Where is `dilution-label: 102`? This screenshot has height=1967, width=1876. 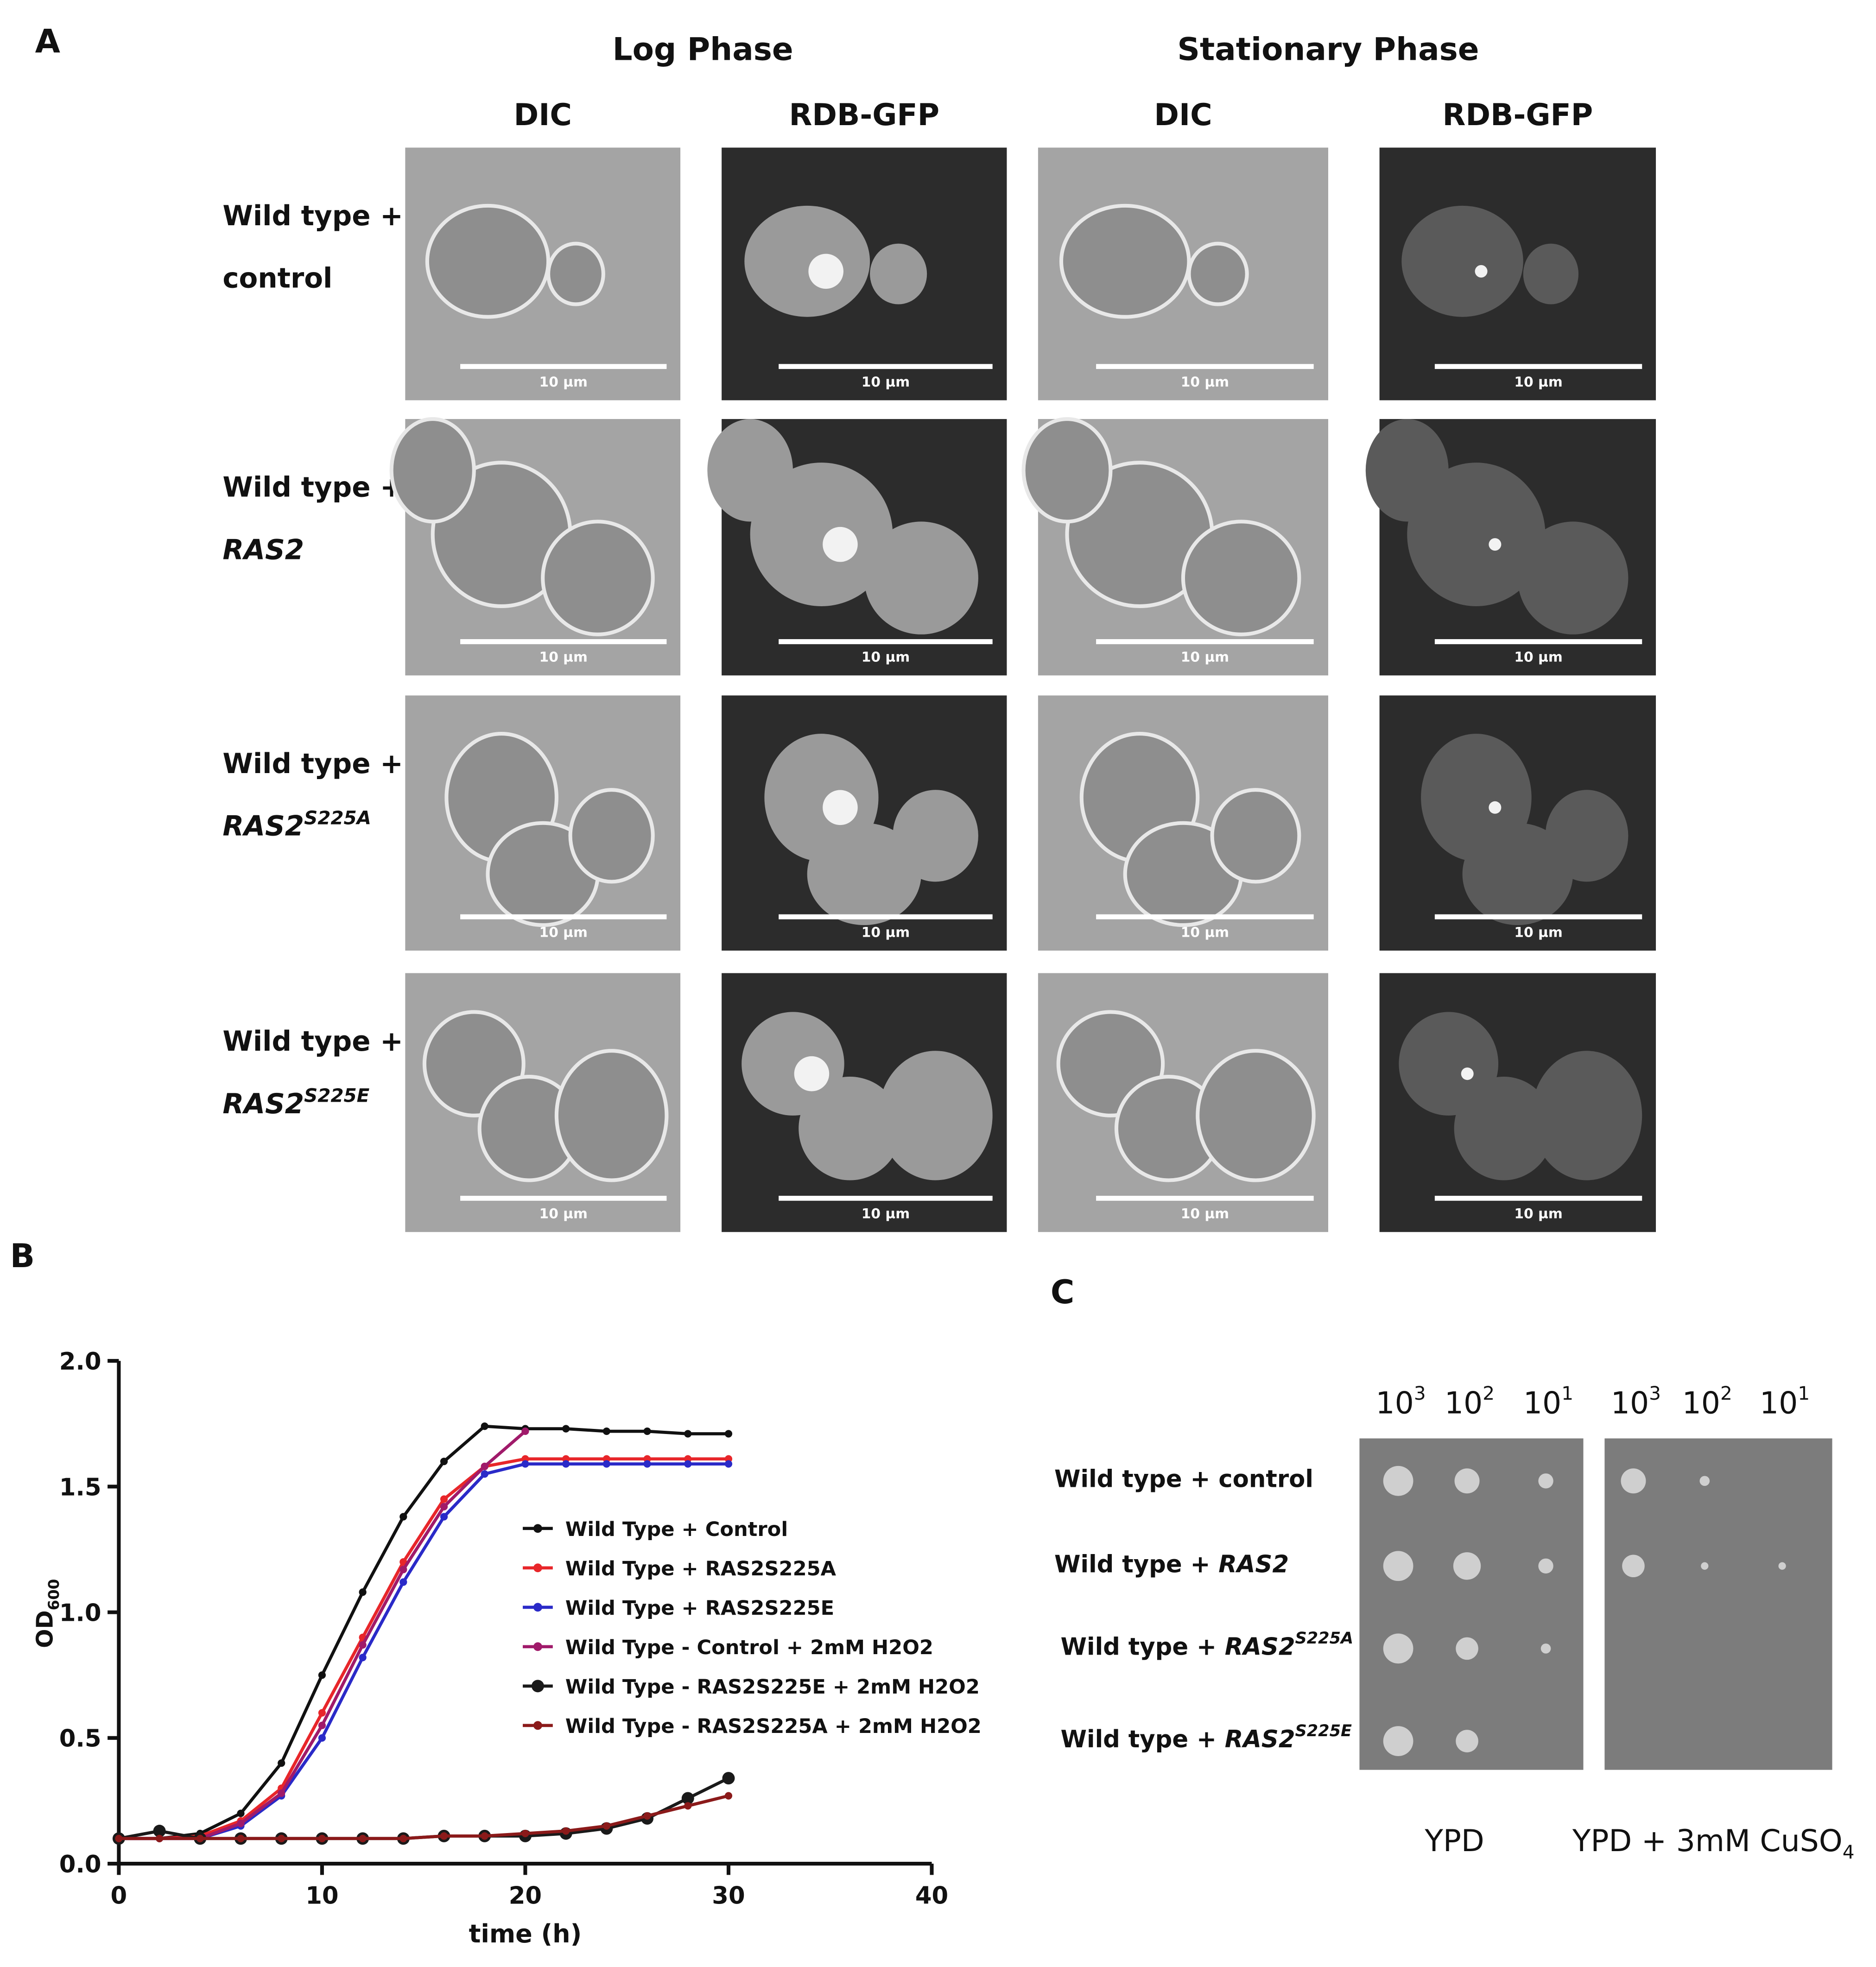 dilution-label: 102 is located at coordinates (1707, 1401).